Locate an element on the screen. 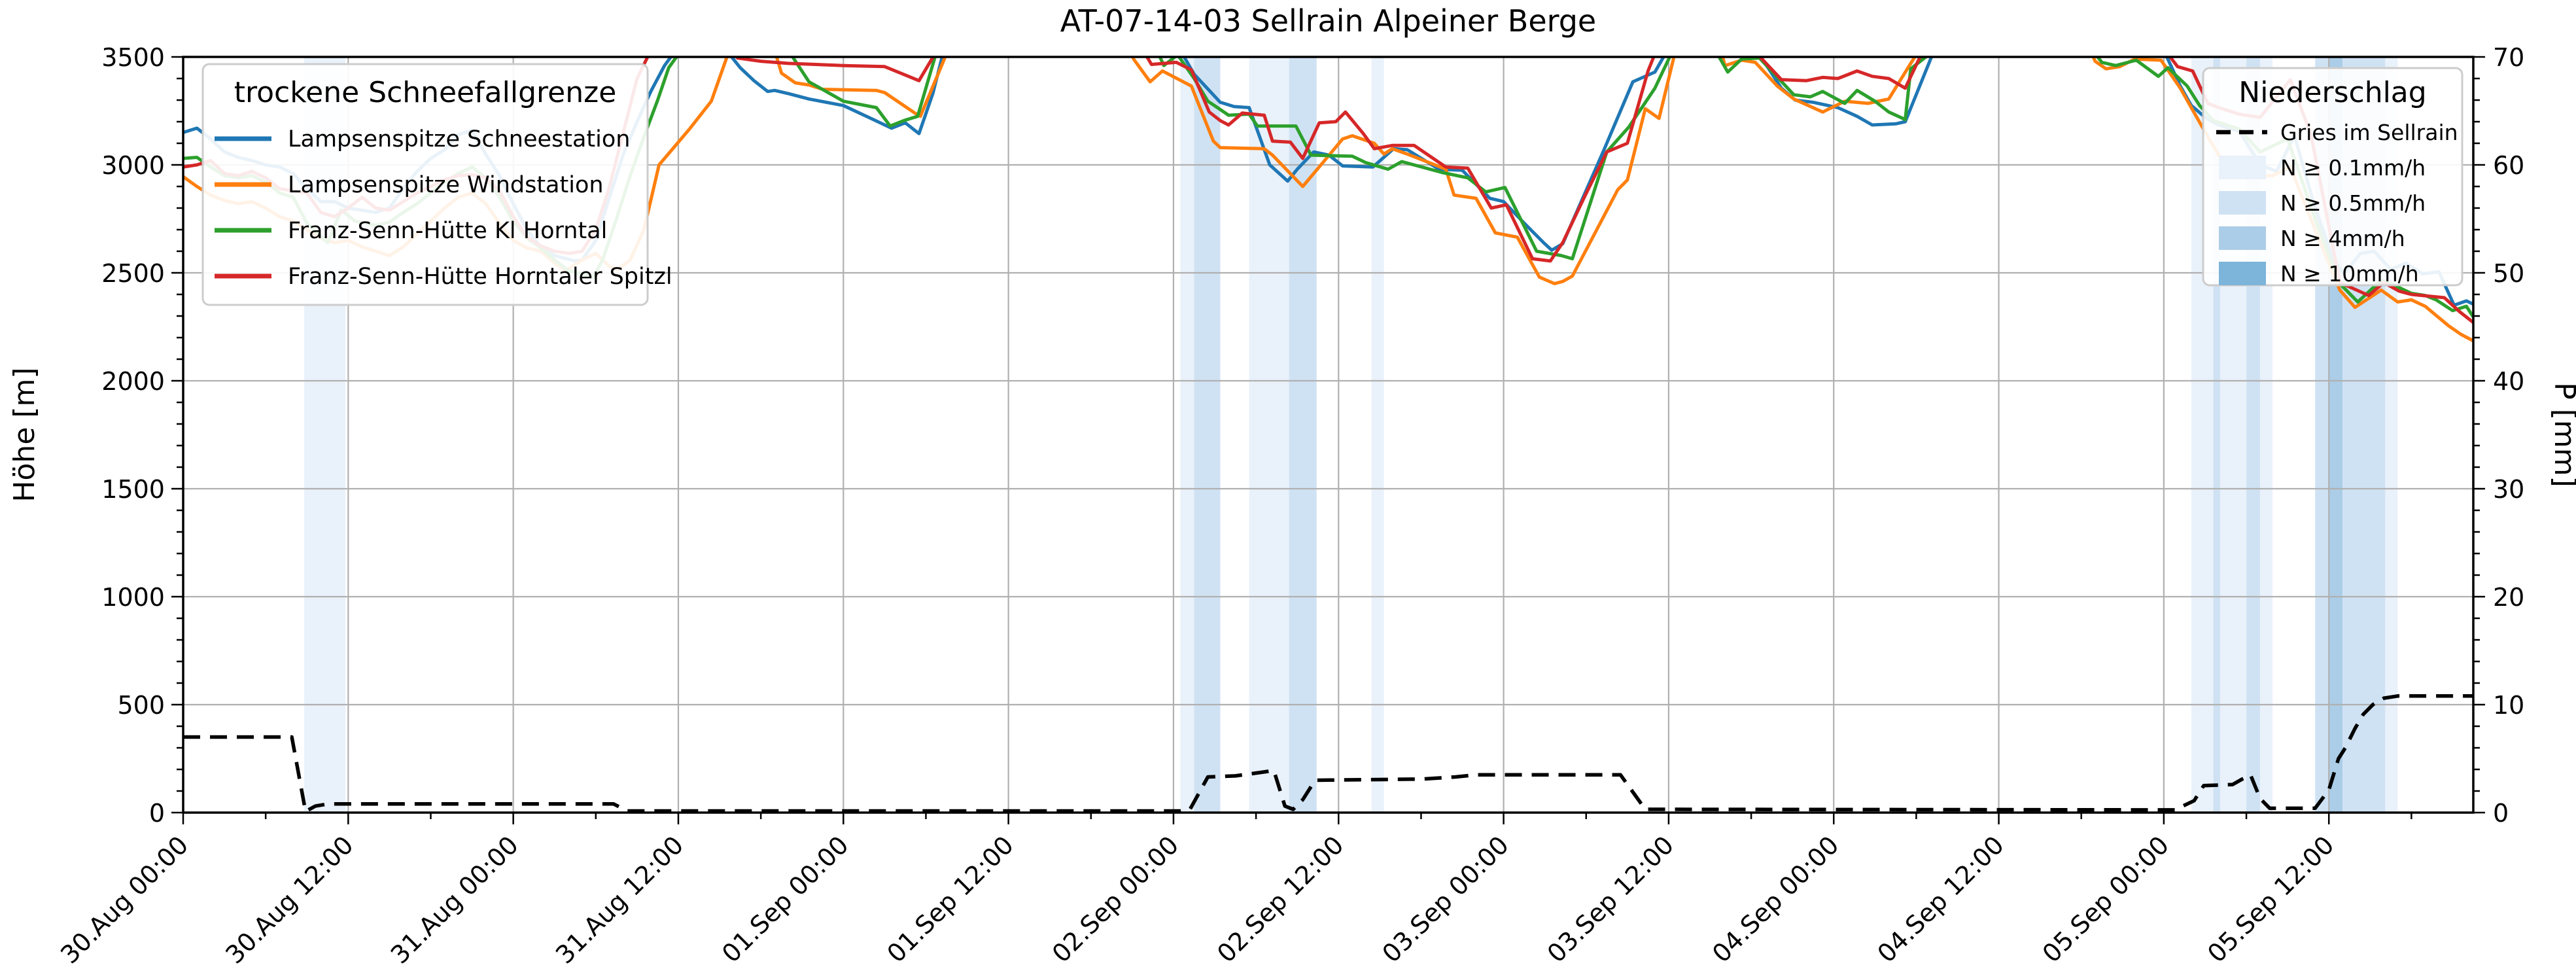  y-tick-label: 20 is located at coordinates (2509, 598).